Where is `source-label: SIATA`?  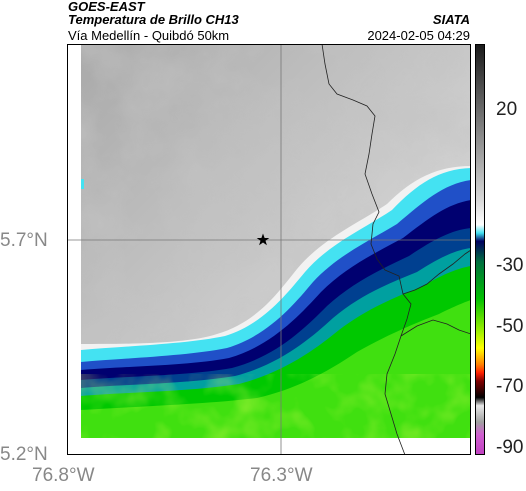
source-label: SIATA is located at coordinates (451, 19).